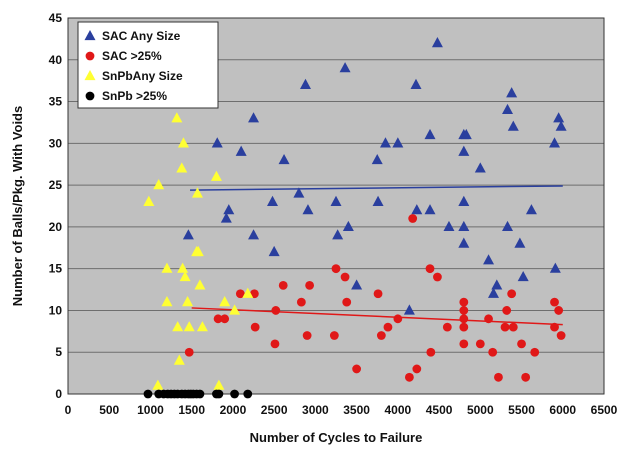 The image size is (631, 449). I want to click on x-tick-label: 0, so click(68, 410).